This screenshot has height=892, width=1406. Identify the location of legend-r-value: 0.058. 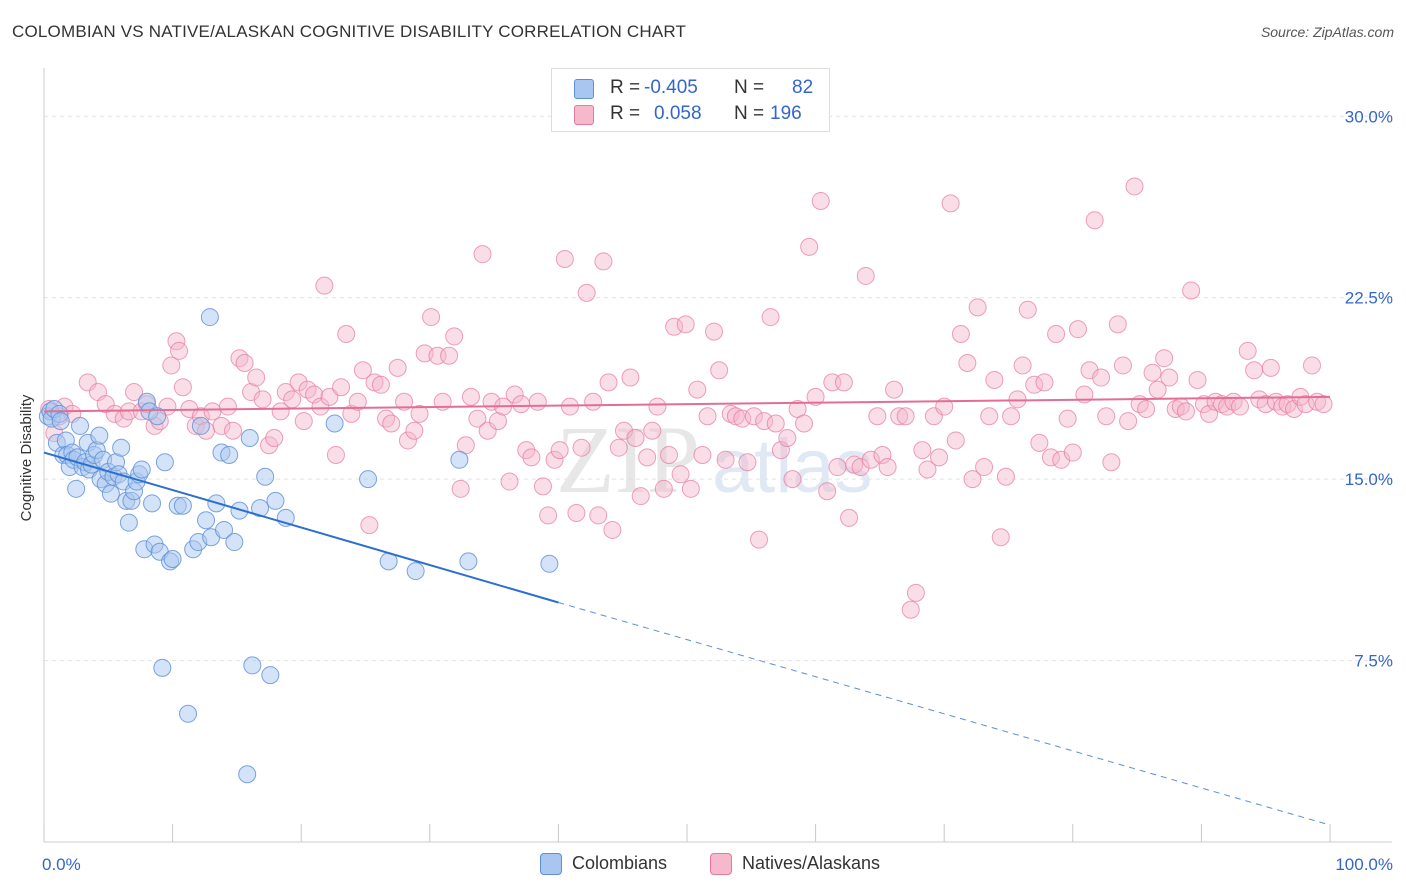
(678, 113).